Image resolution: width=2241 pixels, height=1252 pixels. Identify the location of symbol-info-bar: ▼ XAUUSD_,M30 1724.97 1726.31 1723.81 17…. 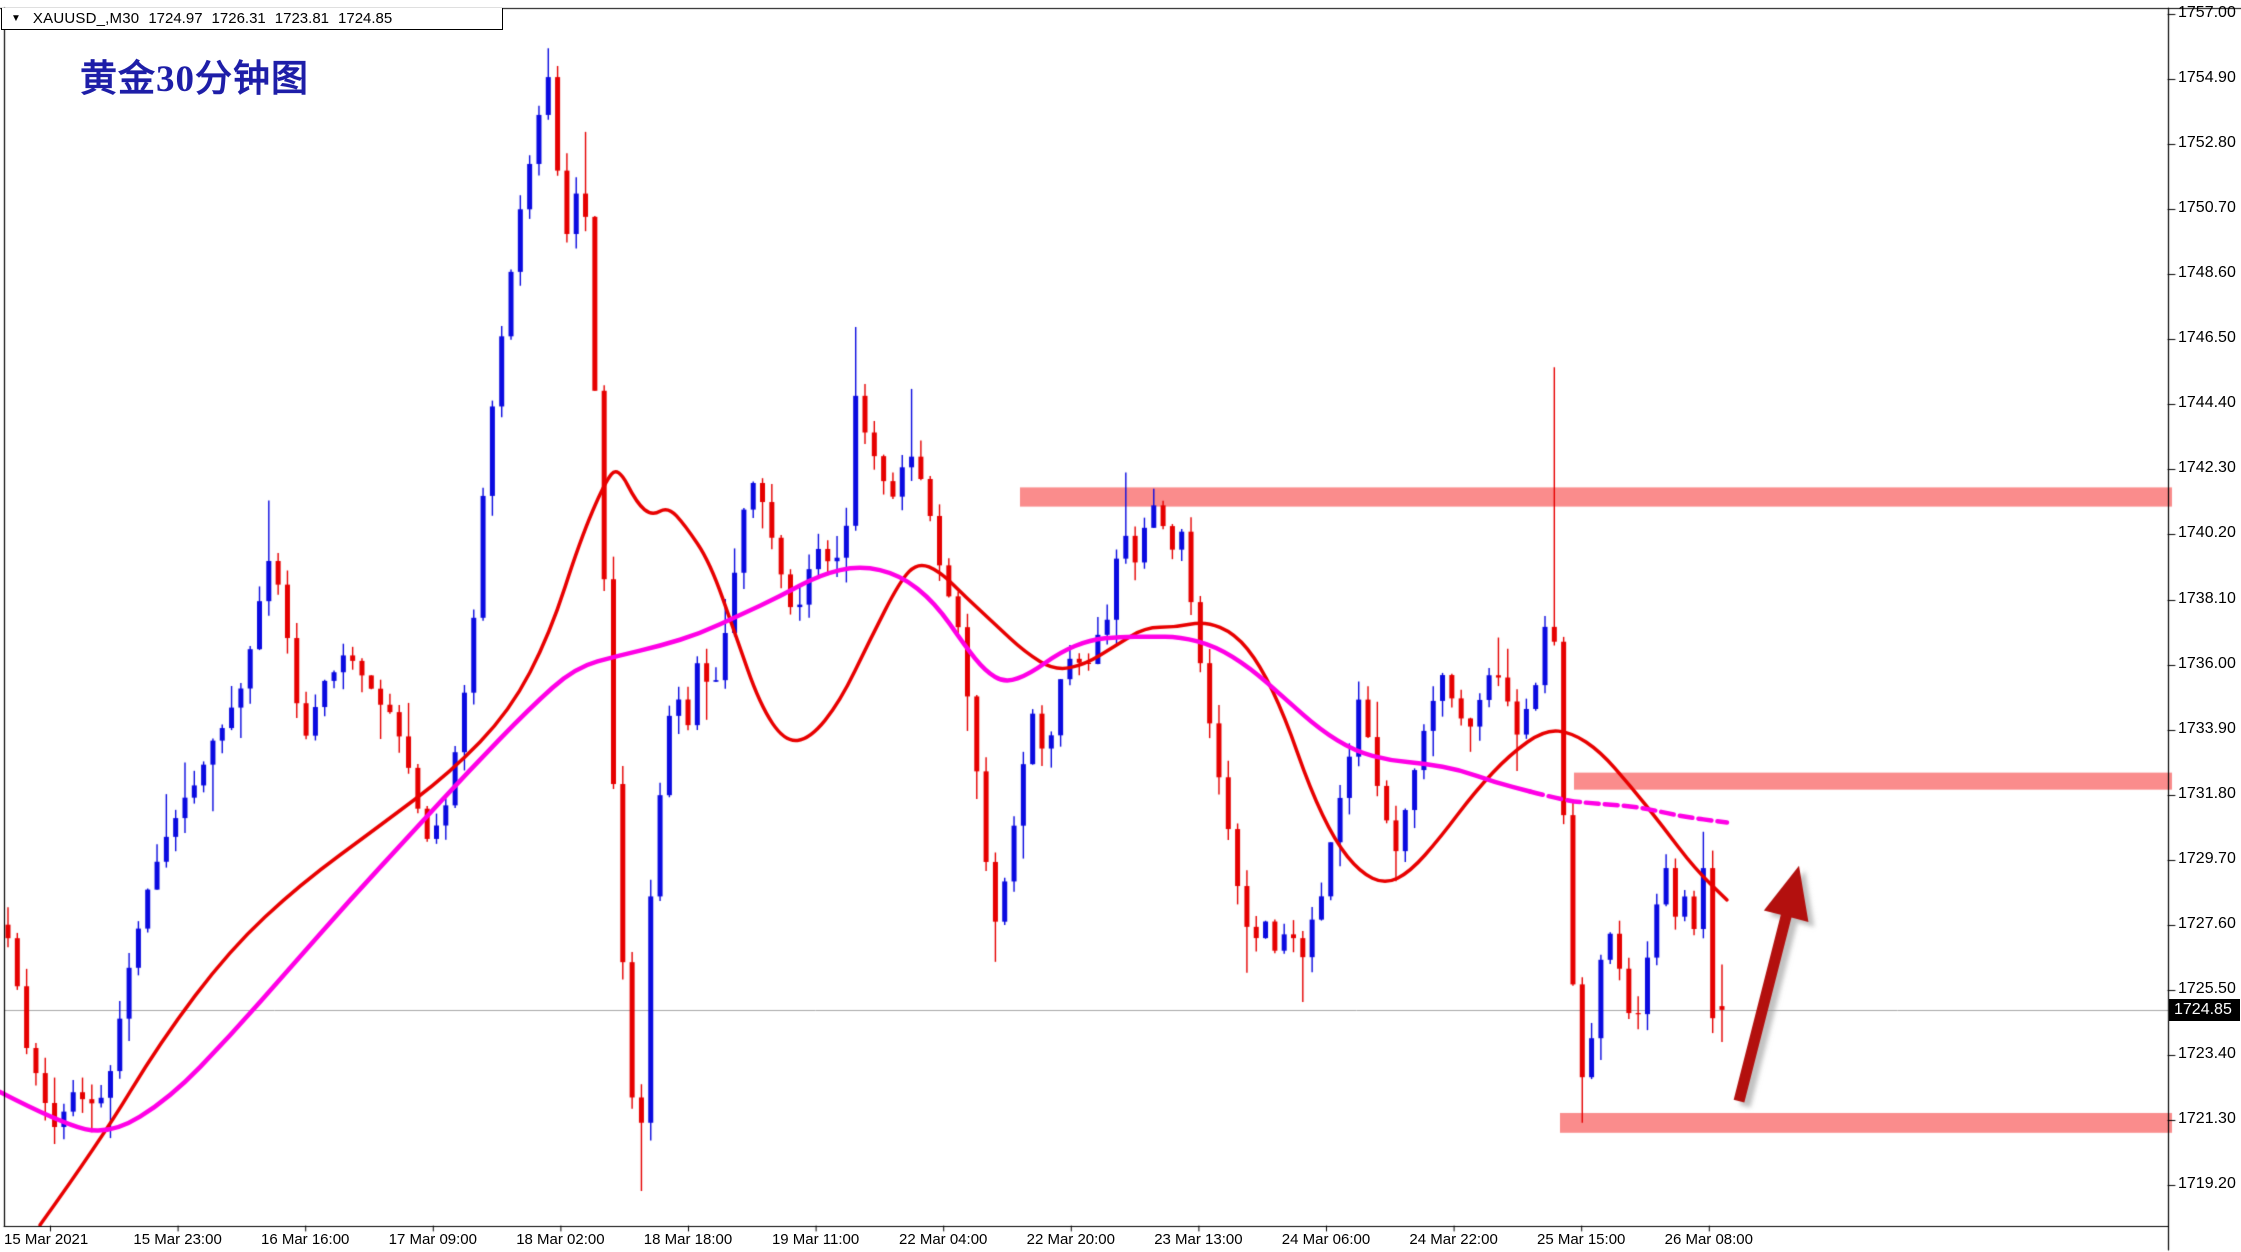
(252, 19).